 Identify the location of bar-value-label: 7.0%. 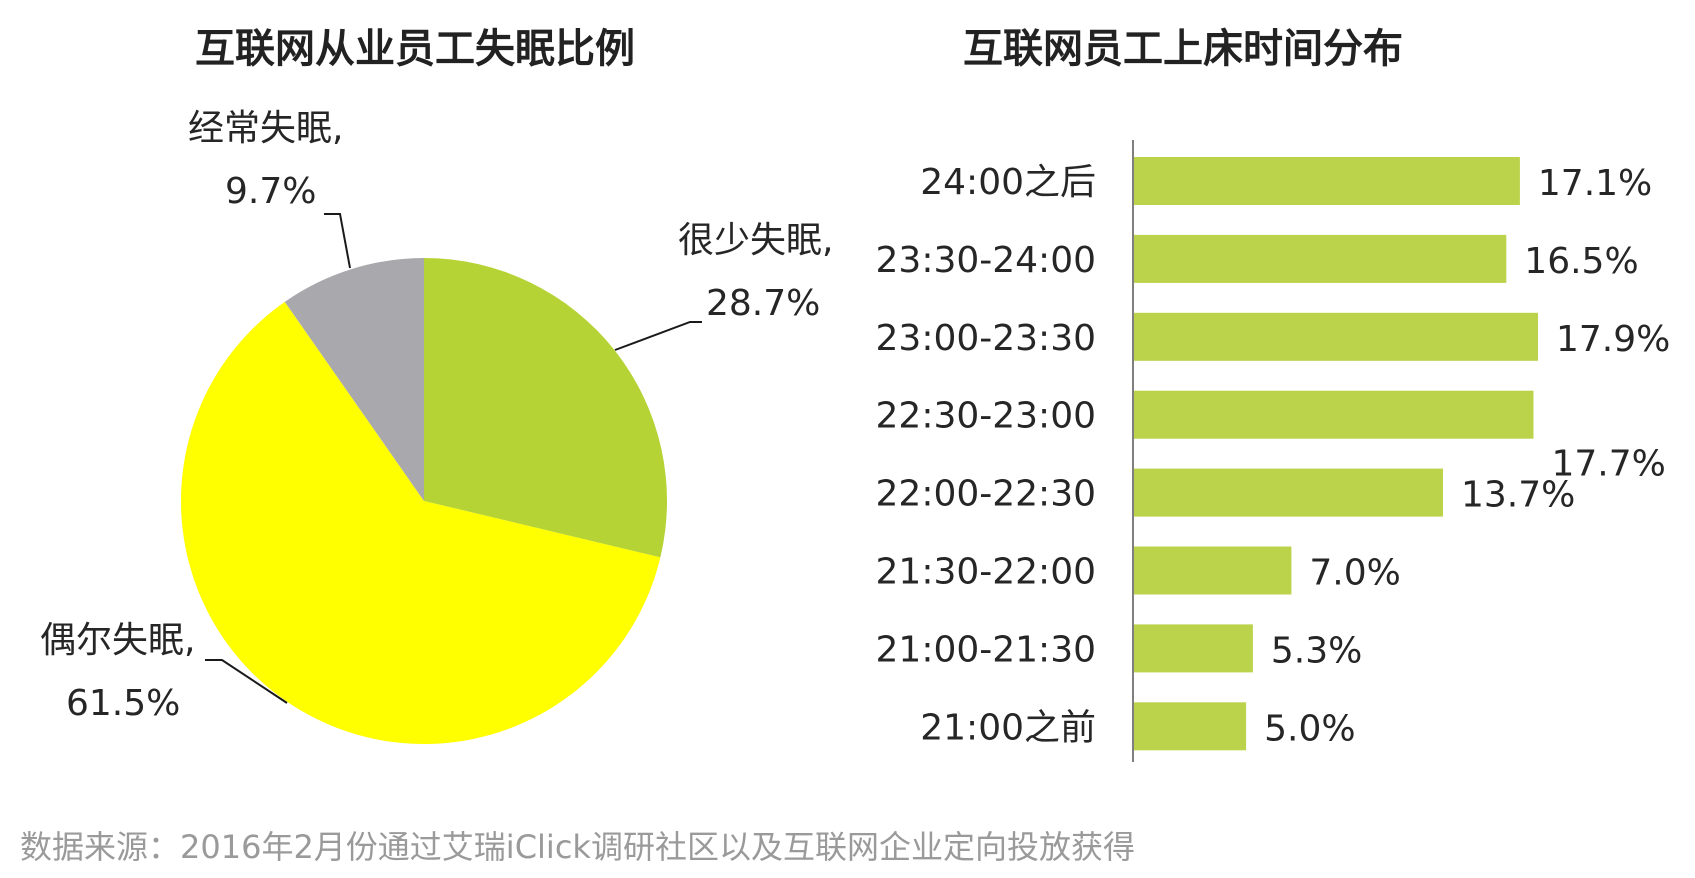
(1354, 573).